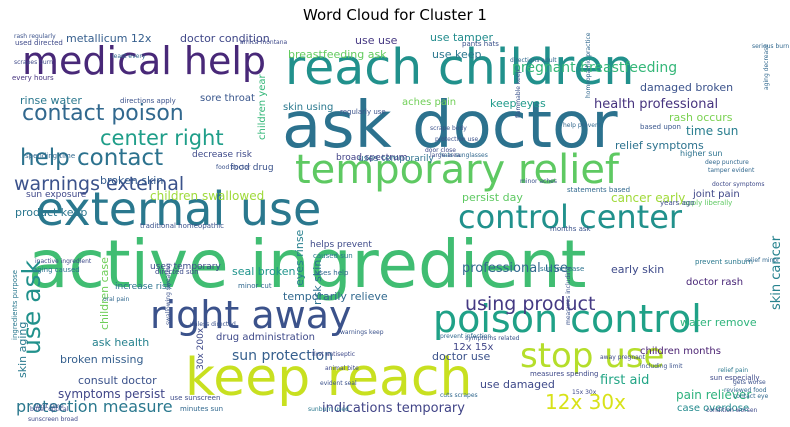 The height and width of the screenshot is (427, 790). What do you see at coordinates (131, 180) in the screenshot?
I see `word-broken-skin: broken skin` at bounding box center [131, 180].